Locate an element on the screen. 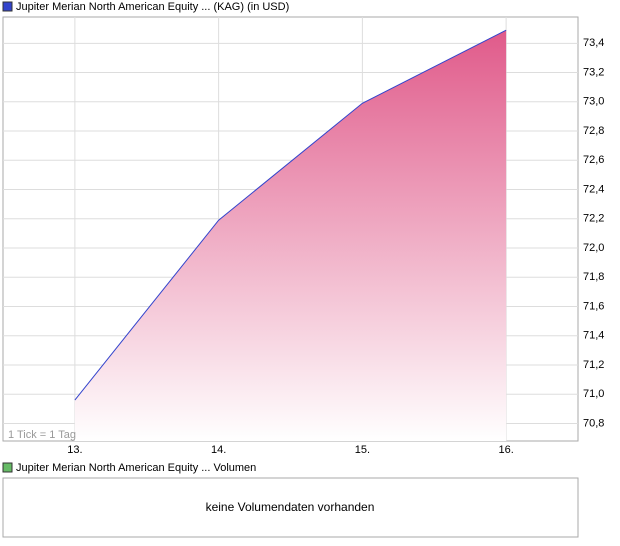 This screenshot has height=546, width=620. y-tick-label: 73,4 is located at coordinates (593, 43).